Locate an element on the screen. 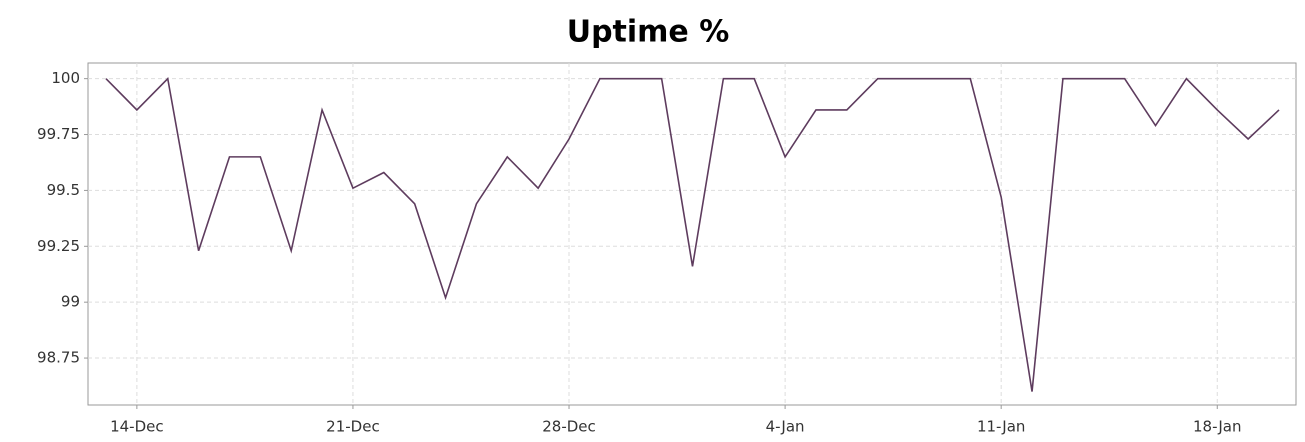 The height and width of the screenshot is (442, 1305). y-tick-label: 99.5 is located at coordinates (63, 190).